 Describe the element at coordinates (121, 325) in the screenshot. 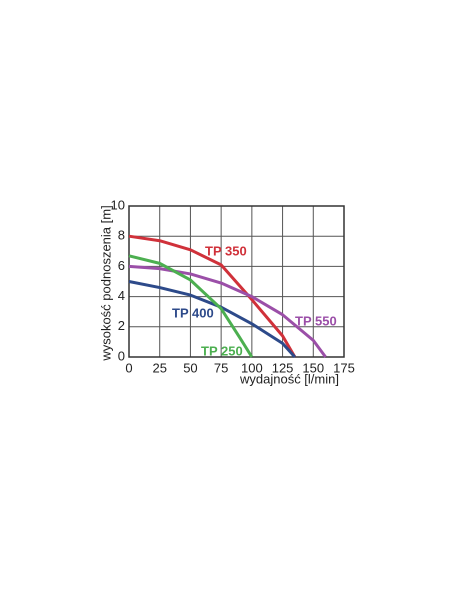

I see `y-tick-label: 2` at that location.